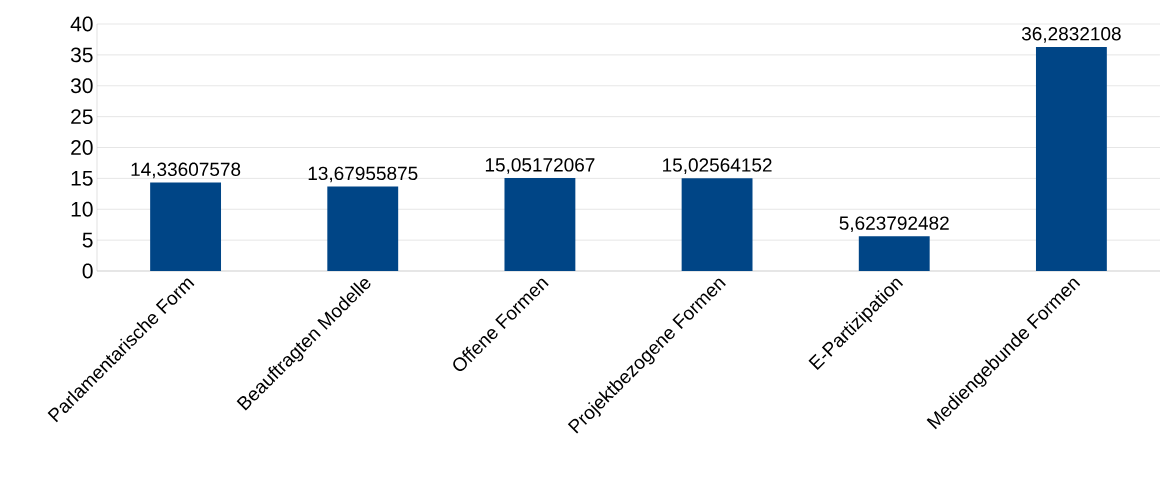 The height and width of the screenshot is (500, 1164). I want to click on y-tick-label: 20, so click(82, 147).